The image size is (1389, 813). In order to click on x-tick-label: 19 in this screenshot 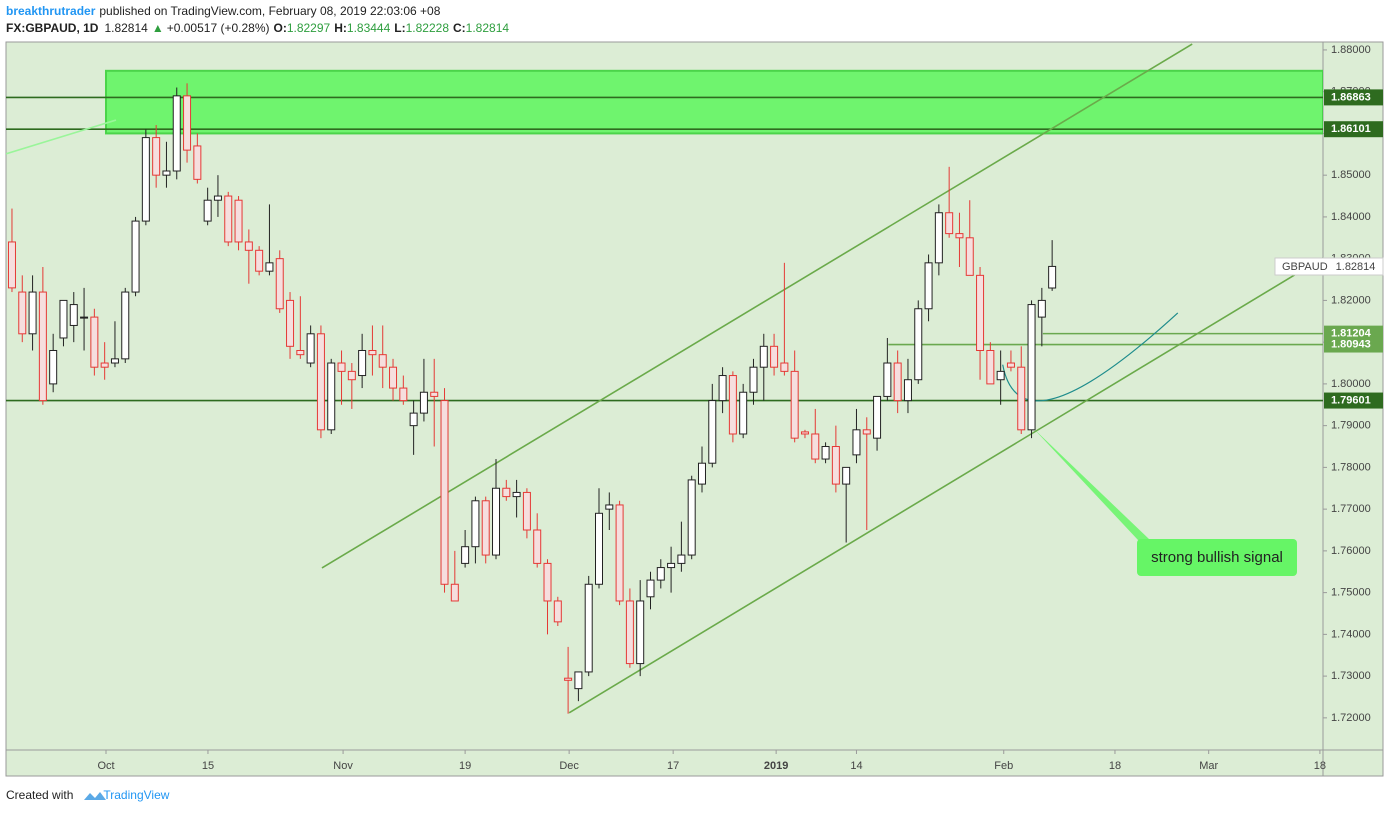, I will do `click(465, 766)`.